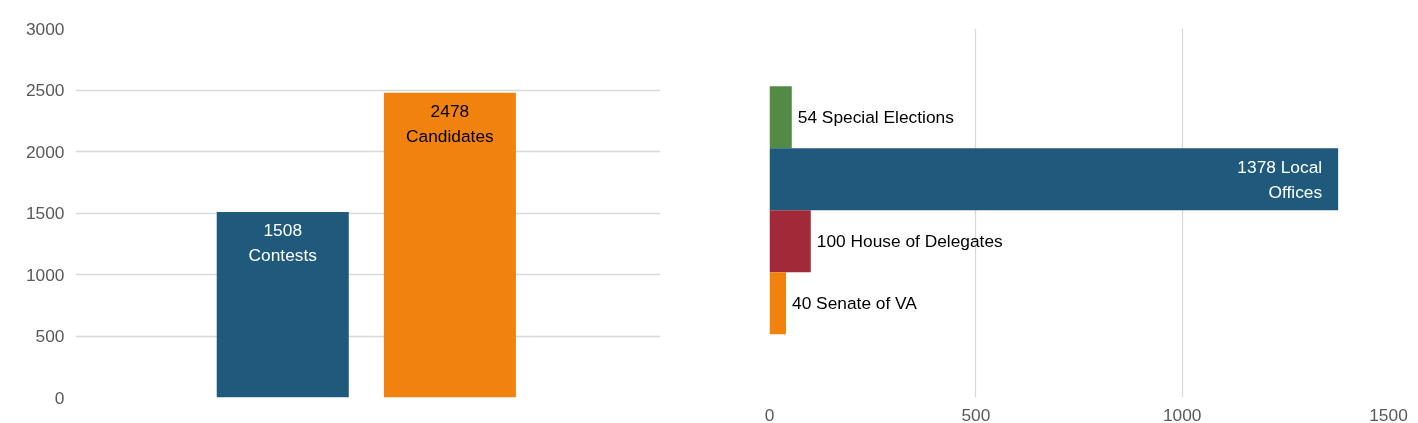  I want to click on data-label: 1378 Local Offices, so click(1280, 179).